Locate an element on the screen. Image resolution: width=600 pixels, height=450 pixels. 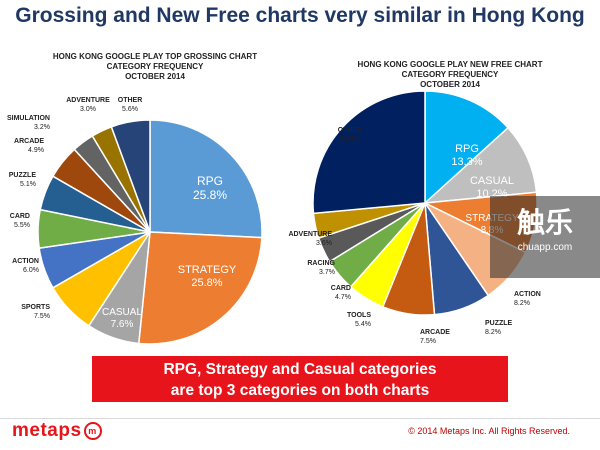
banner-line-1: RPG, Strategy and Casual categories is located at coordinates (300, 369).